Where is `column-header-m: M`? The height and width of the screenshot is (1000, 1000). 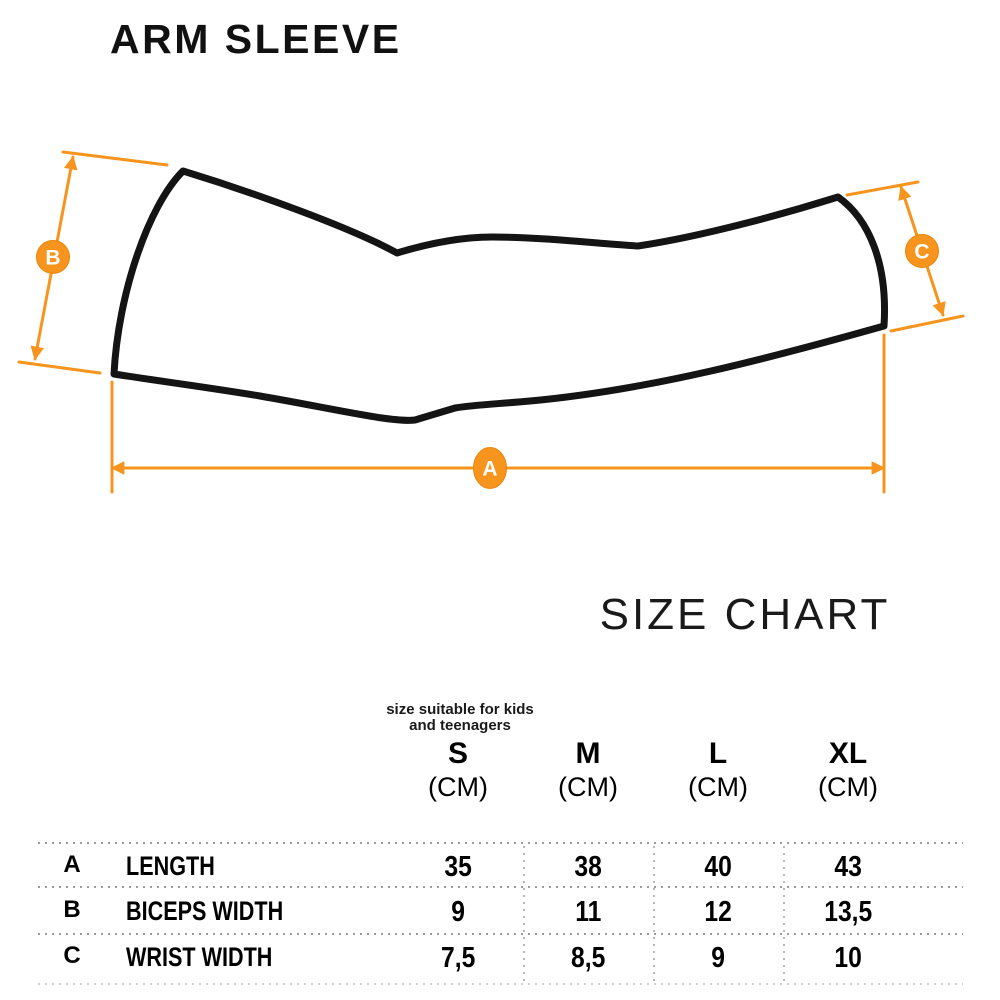 column-header-m: M is located at coordinates (588, 753).